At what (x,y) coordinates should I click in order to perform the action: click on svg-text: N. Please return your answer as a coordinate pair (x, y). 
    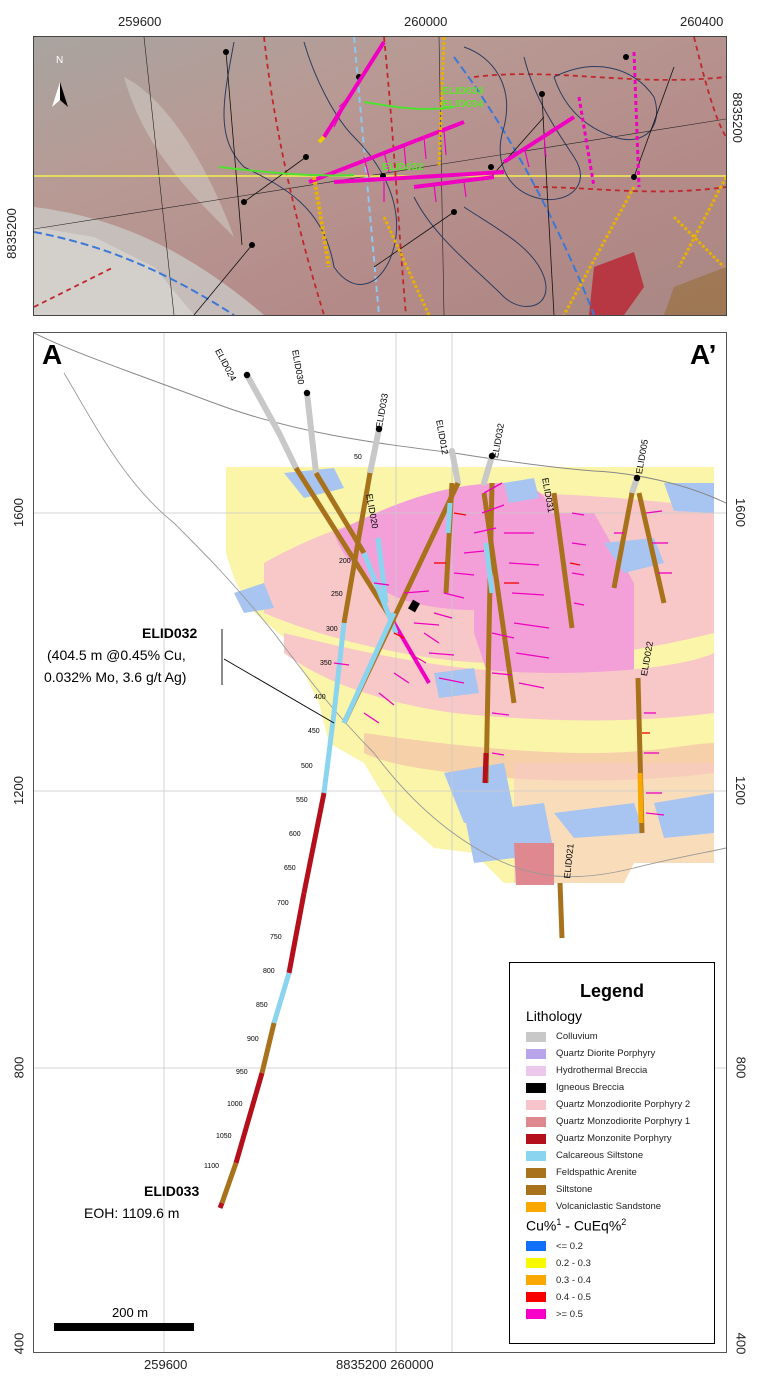
    Looking at the image, I should click on (59, 60).